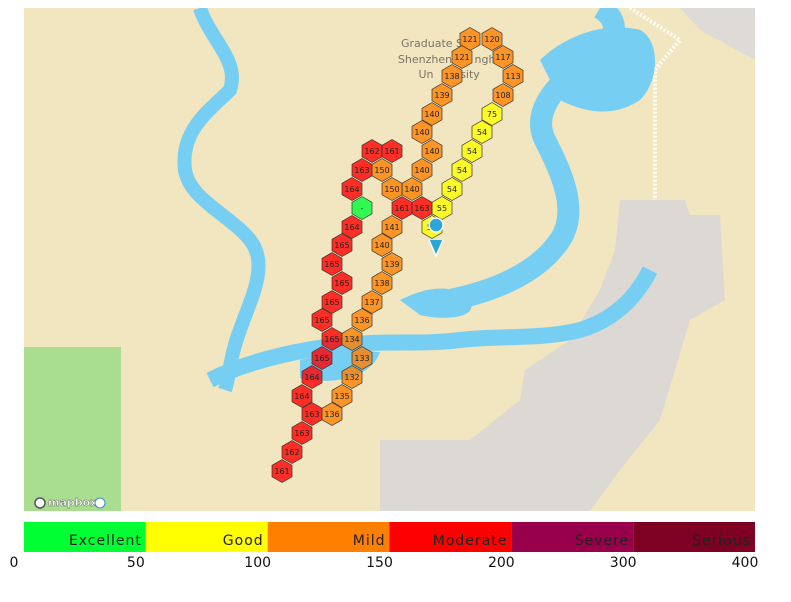 The width and height of the screenshot is (791, 602). I want to click on mapbox-logo, so click(40, 503).